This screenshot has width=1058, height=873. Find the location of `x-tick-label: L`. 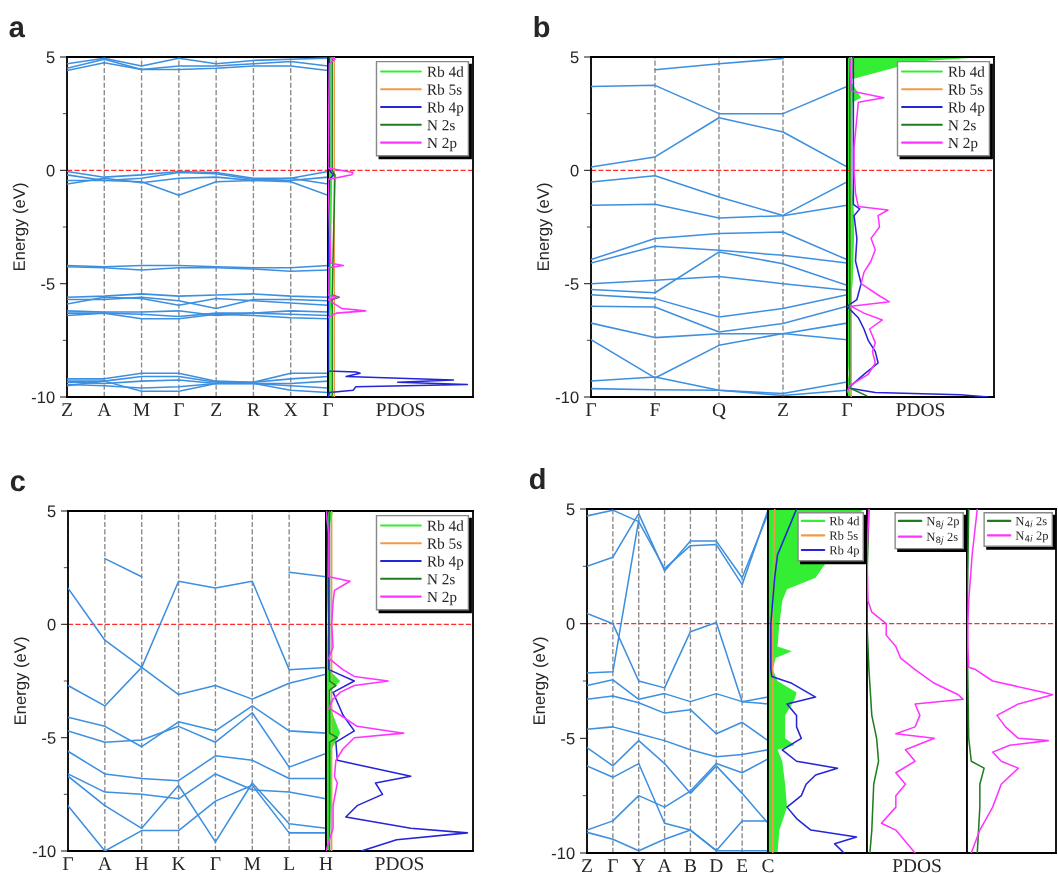

x-tick-label: L is located at coordinates (288, 864).